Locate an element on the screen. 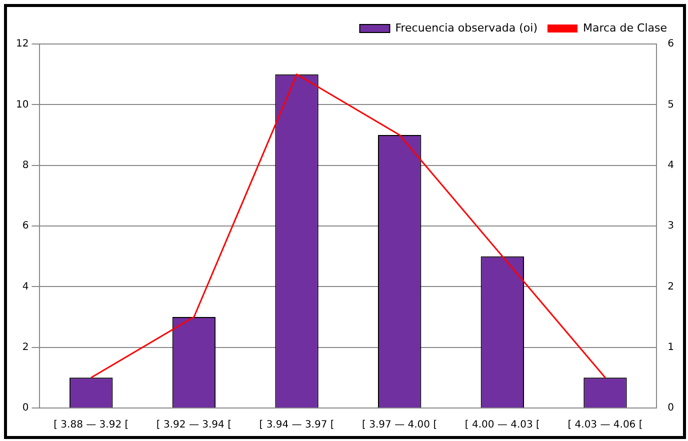 The height and width of the screenshot is (441, 688). y2-tick-label: 0 is located at coordinates (671, 408).